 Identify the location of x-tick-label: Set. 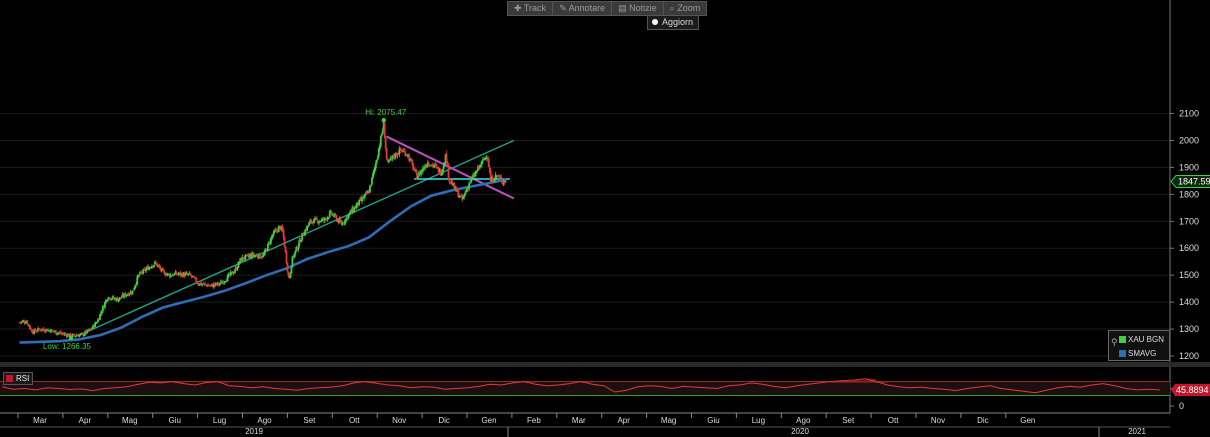
(848, 420).